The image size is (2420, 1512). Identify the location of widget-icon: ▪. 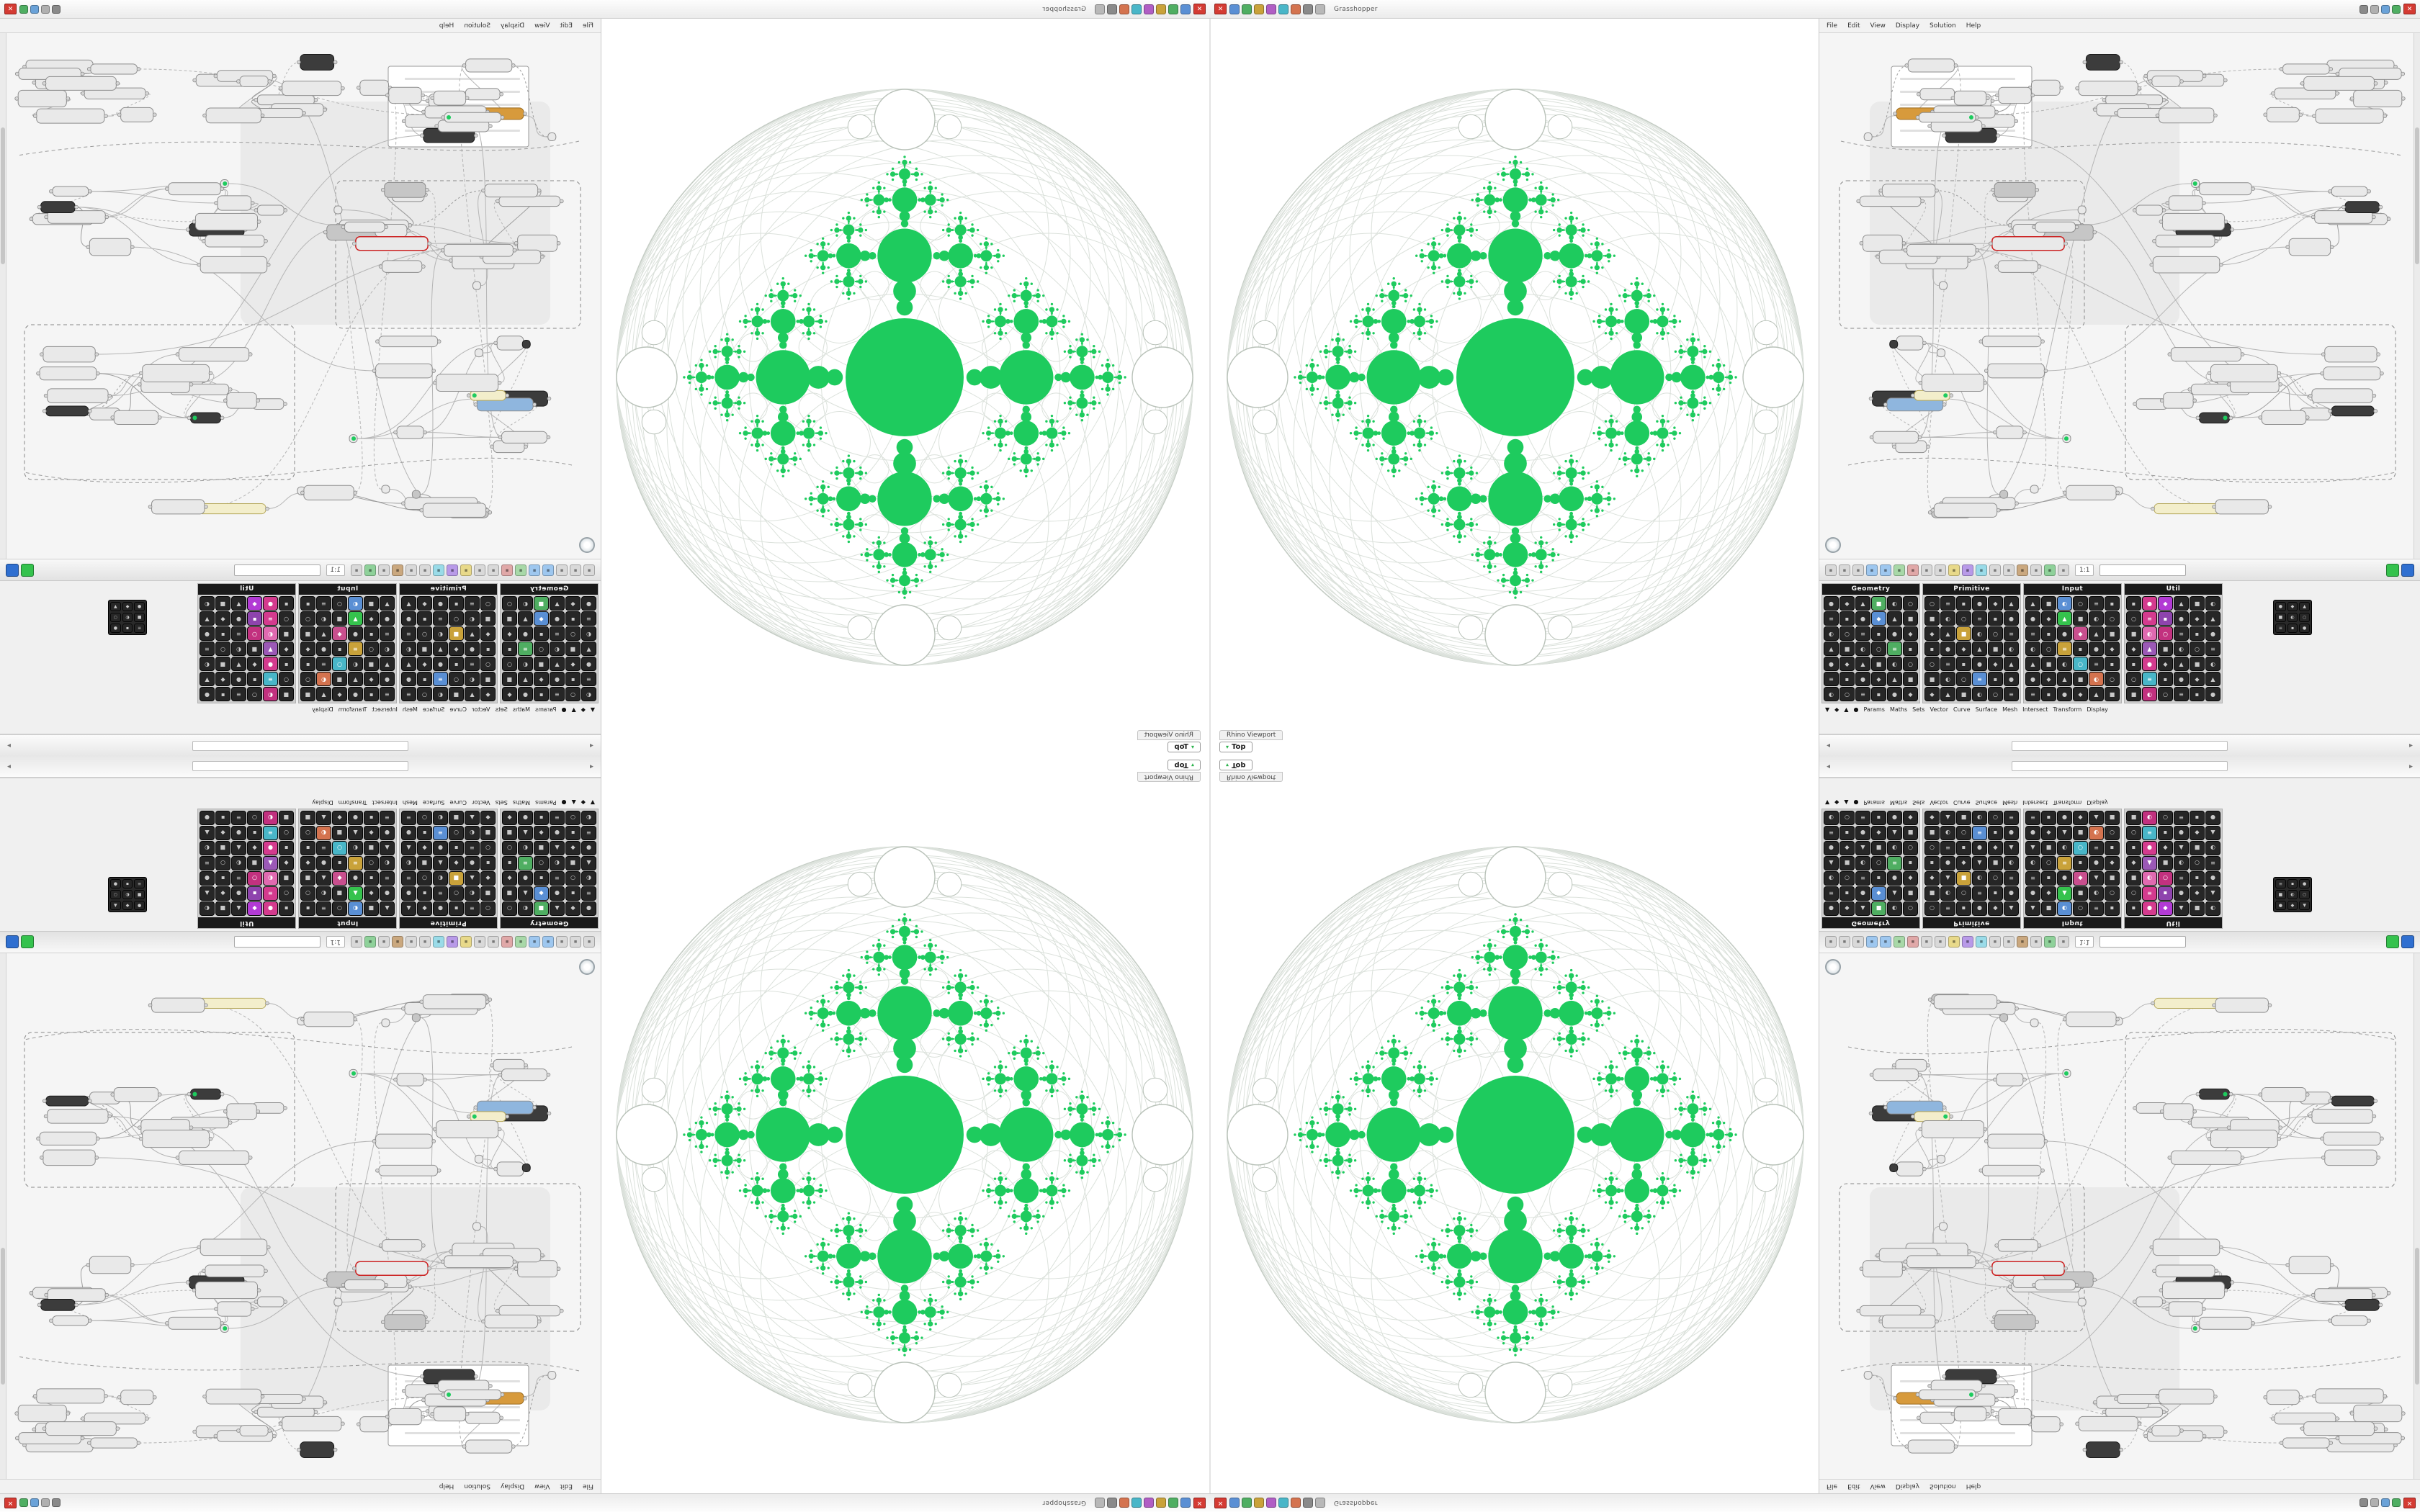
(2036, 570).